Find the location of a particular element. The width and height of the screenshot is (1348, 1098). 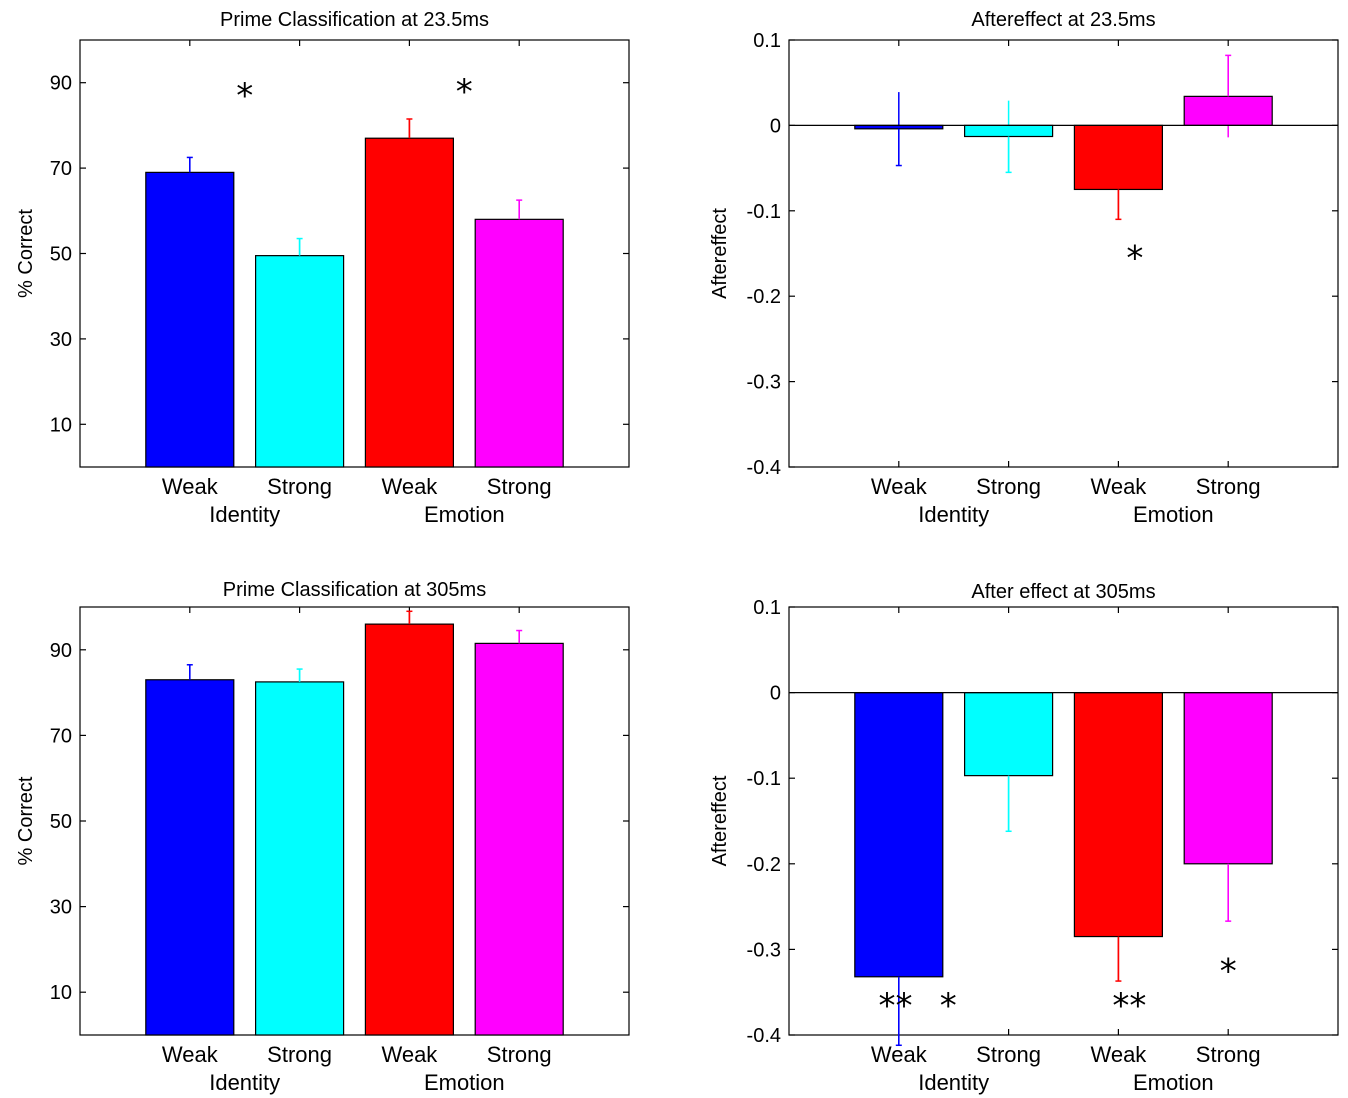

chart-title: Prime Classification at 23.5ms is located at coordinates (354, 20).